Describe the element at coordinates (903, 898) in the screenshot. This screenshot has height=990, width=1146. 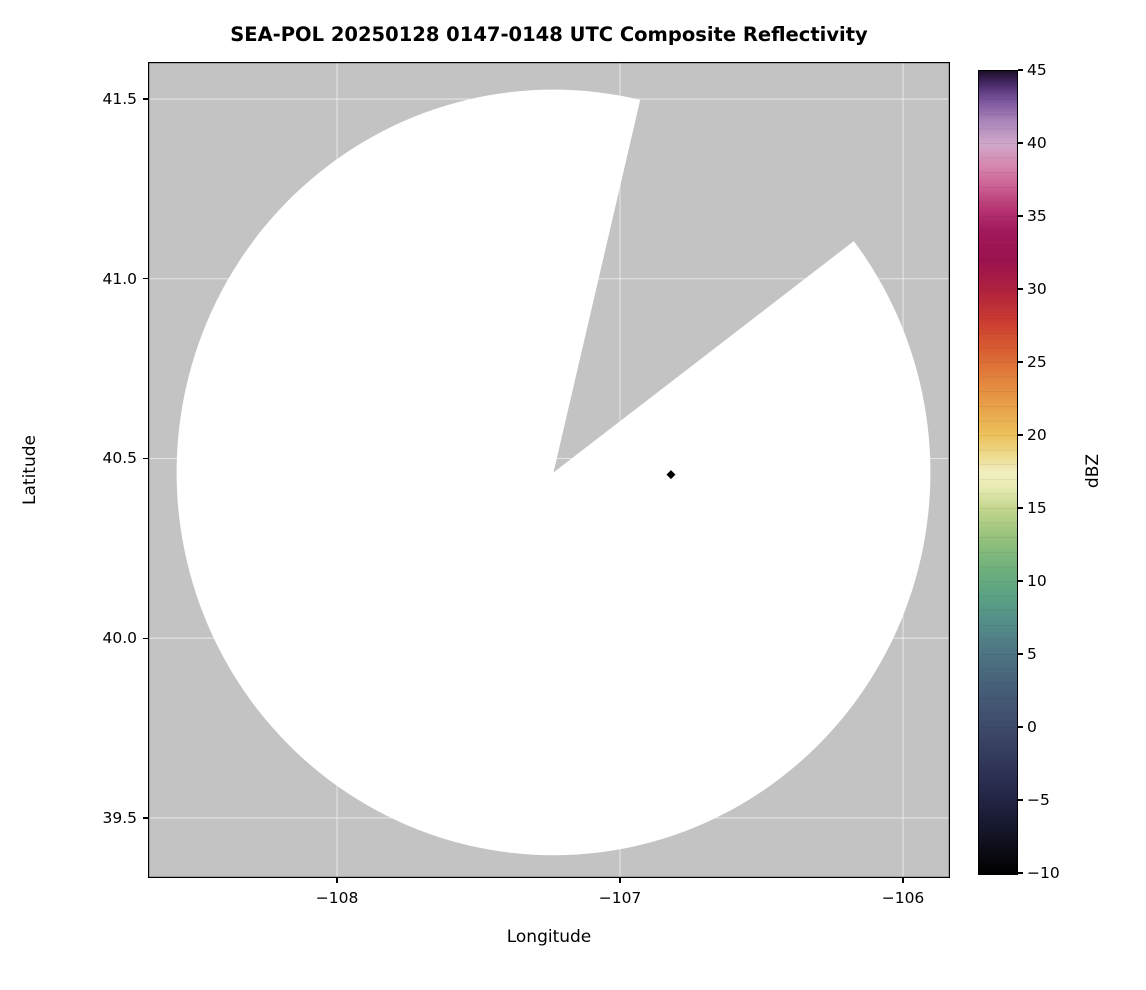
I see `x-tick-label: −106` at that location.